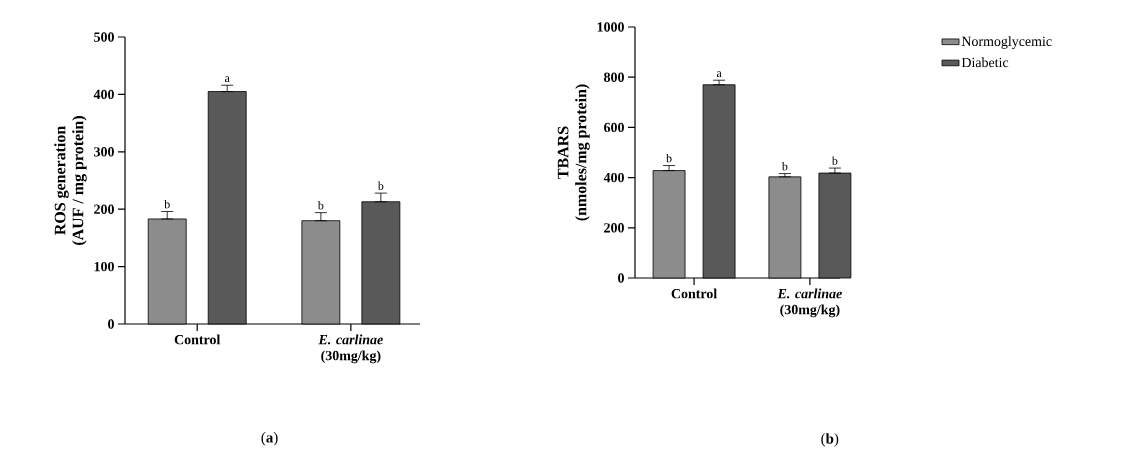 The width and height of the screenshot is (1139, 471). What do you see at coordinates (269, 439) in the screenshot?
I see `text: (a)` at bounding box center [269, 439].